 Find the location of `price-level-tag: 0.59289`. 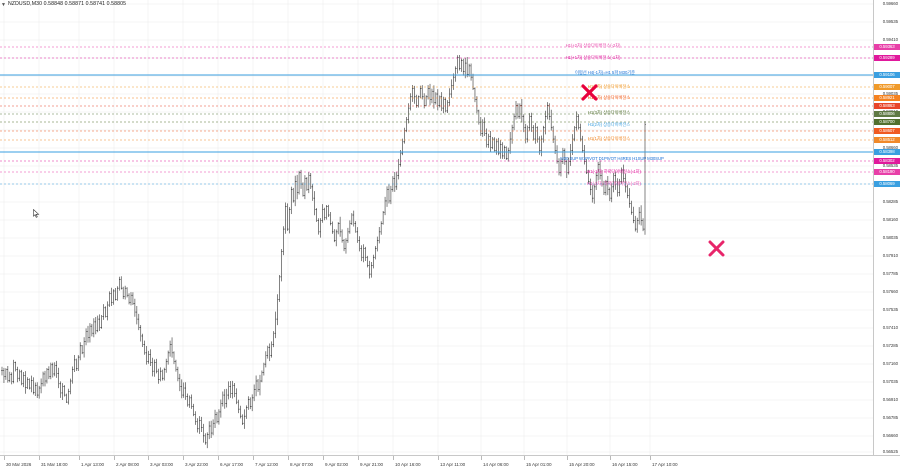

price-level-tag: 0.59289 is located at coordinates (887, 58).